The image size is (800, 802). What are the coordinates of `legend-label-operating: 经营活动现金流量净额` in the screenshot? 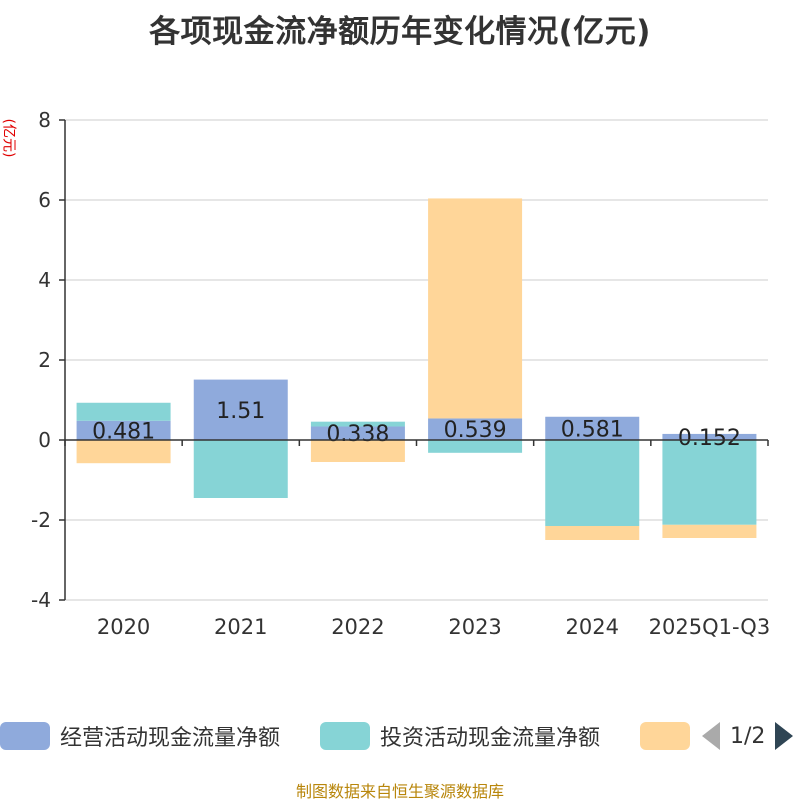 It's located at (170, 738).